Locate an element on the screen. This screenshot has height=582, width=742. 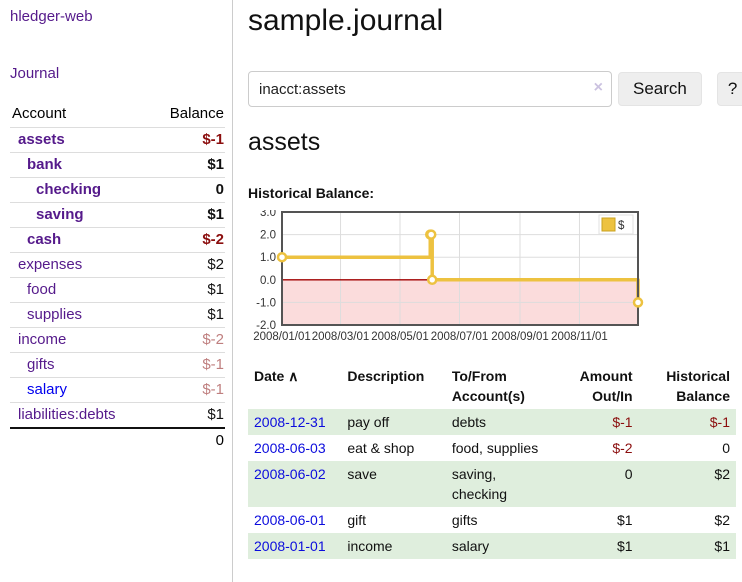
account-name-cell: assets is located at coordinates (80, 140).